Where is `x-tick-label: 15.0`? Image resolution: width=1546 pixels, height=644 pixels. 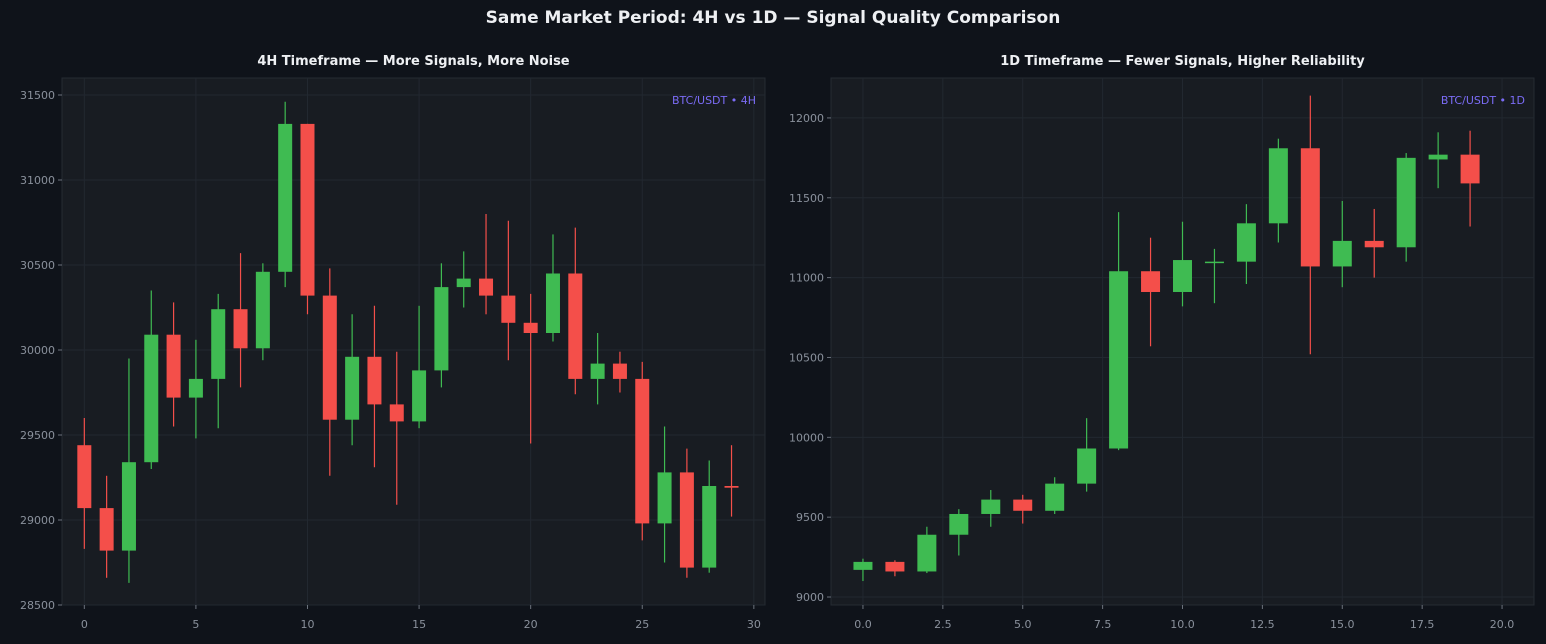 x-tick-label: 15.0 is located at coordinates (1342, 624).